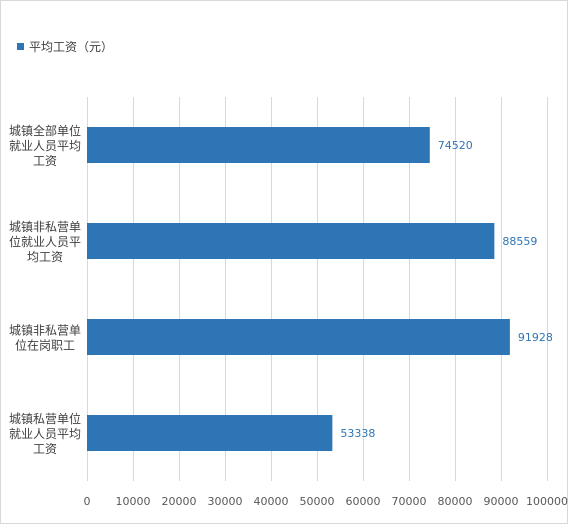 This screenshot has height=525, width=568. What do you see at coordinates (71, 47) in the screenshot?
I see `legend-label: 平均工资（元）` at bounding box center [71, 47].